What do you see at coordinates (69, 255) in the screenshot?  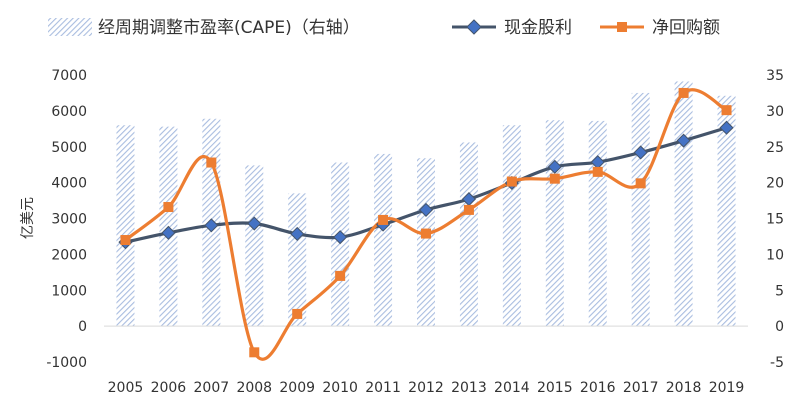 I see `left-tick-label: 2000` at bounding box center [69, 255].